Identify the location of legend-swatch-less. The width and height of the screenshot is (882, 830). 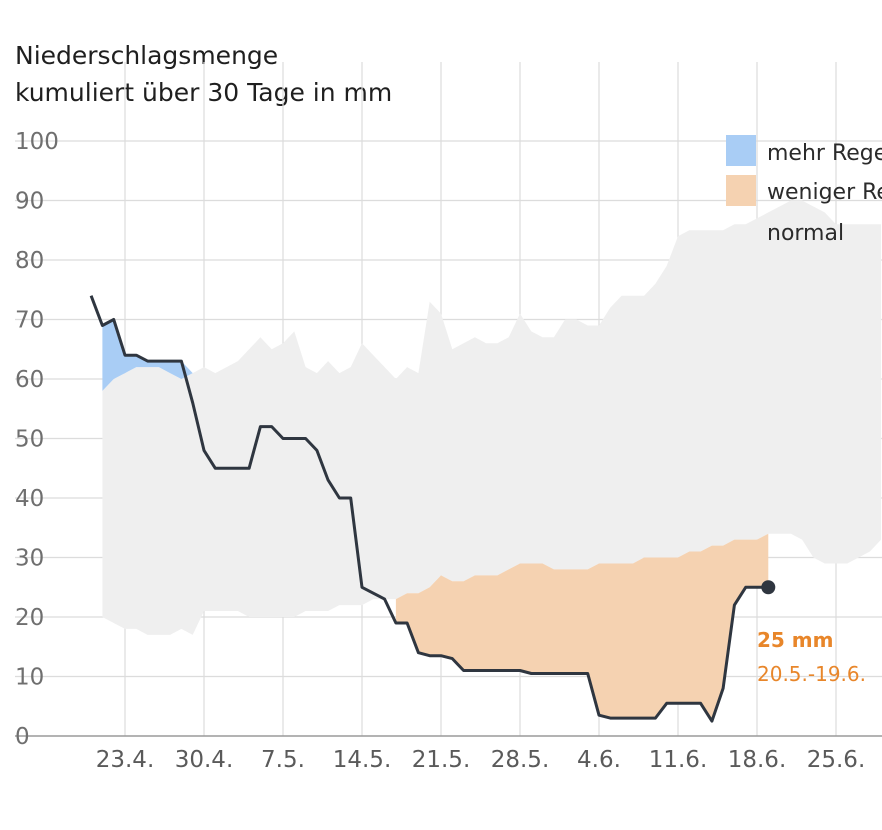
(741, 190).